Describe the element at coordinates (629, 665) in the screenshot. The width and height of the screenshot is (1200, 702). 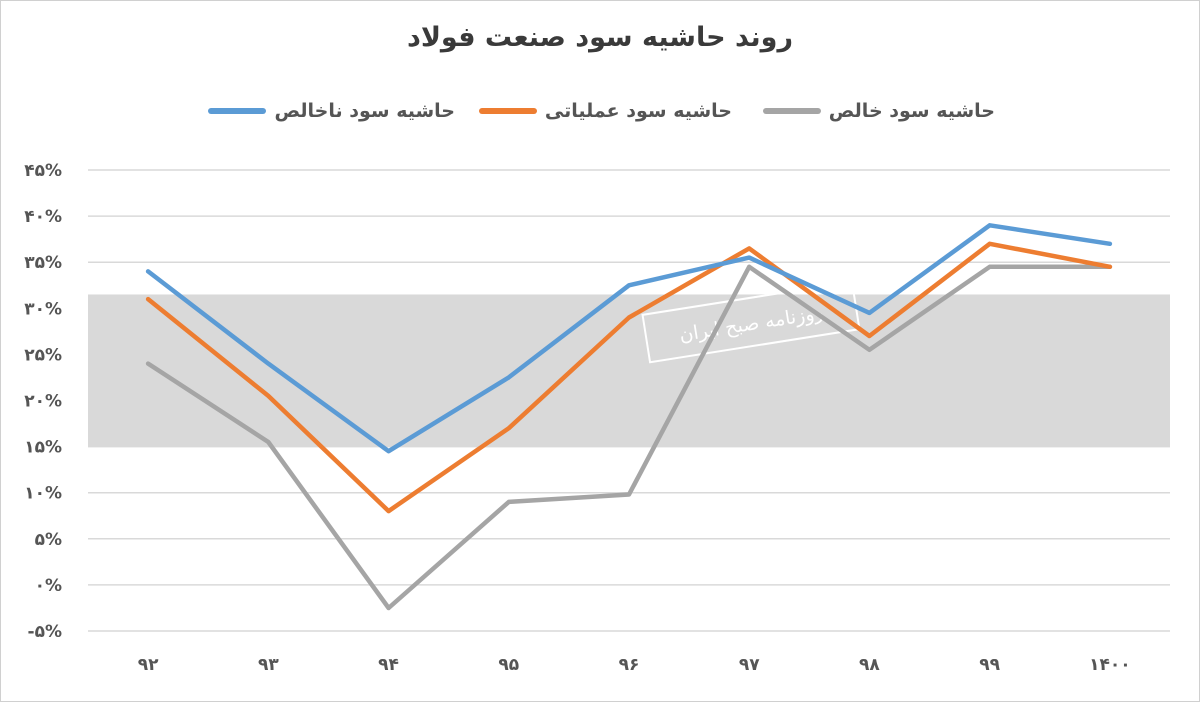
I see `x-tick-label: ۹۶` at that location.